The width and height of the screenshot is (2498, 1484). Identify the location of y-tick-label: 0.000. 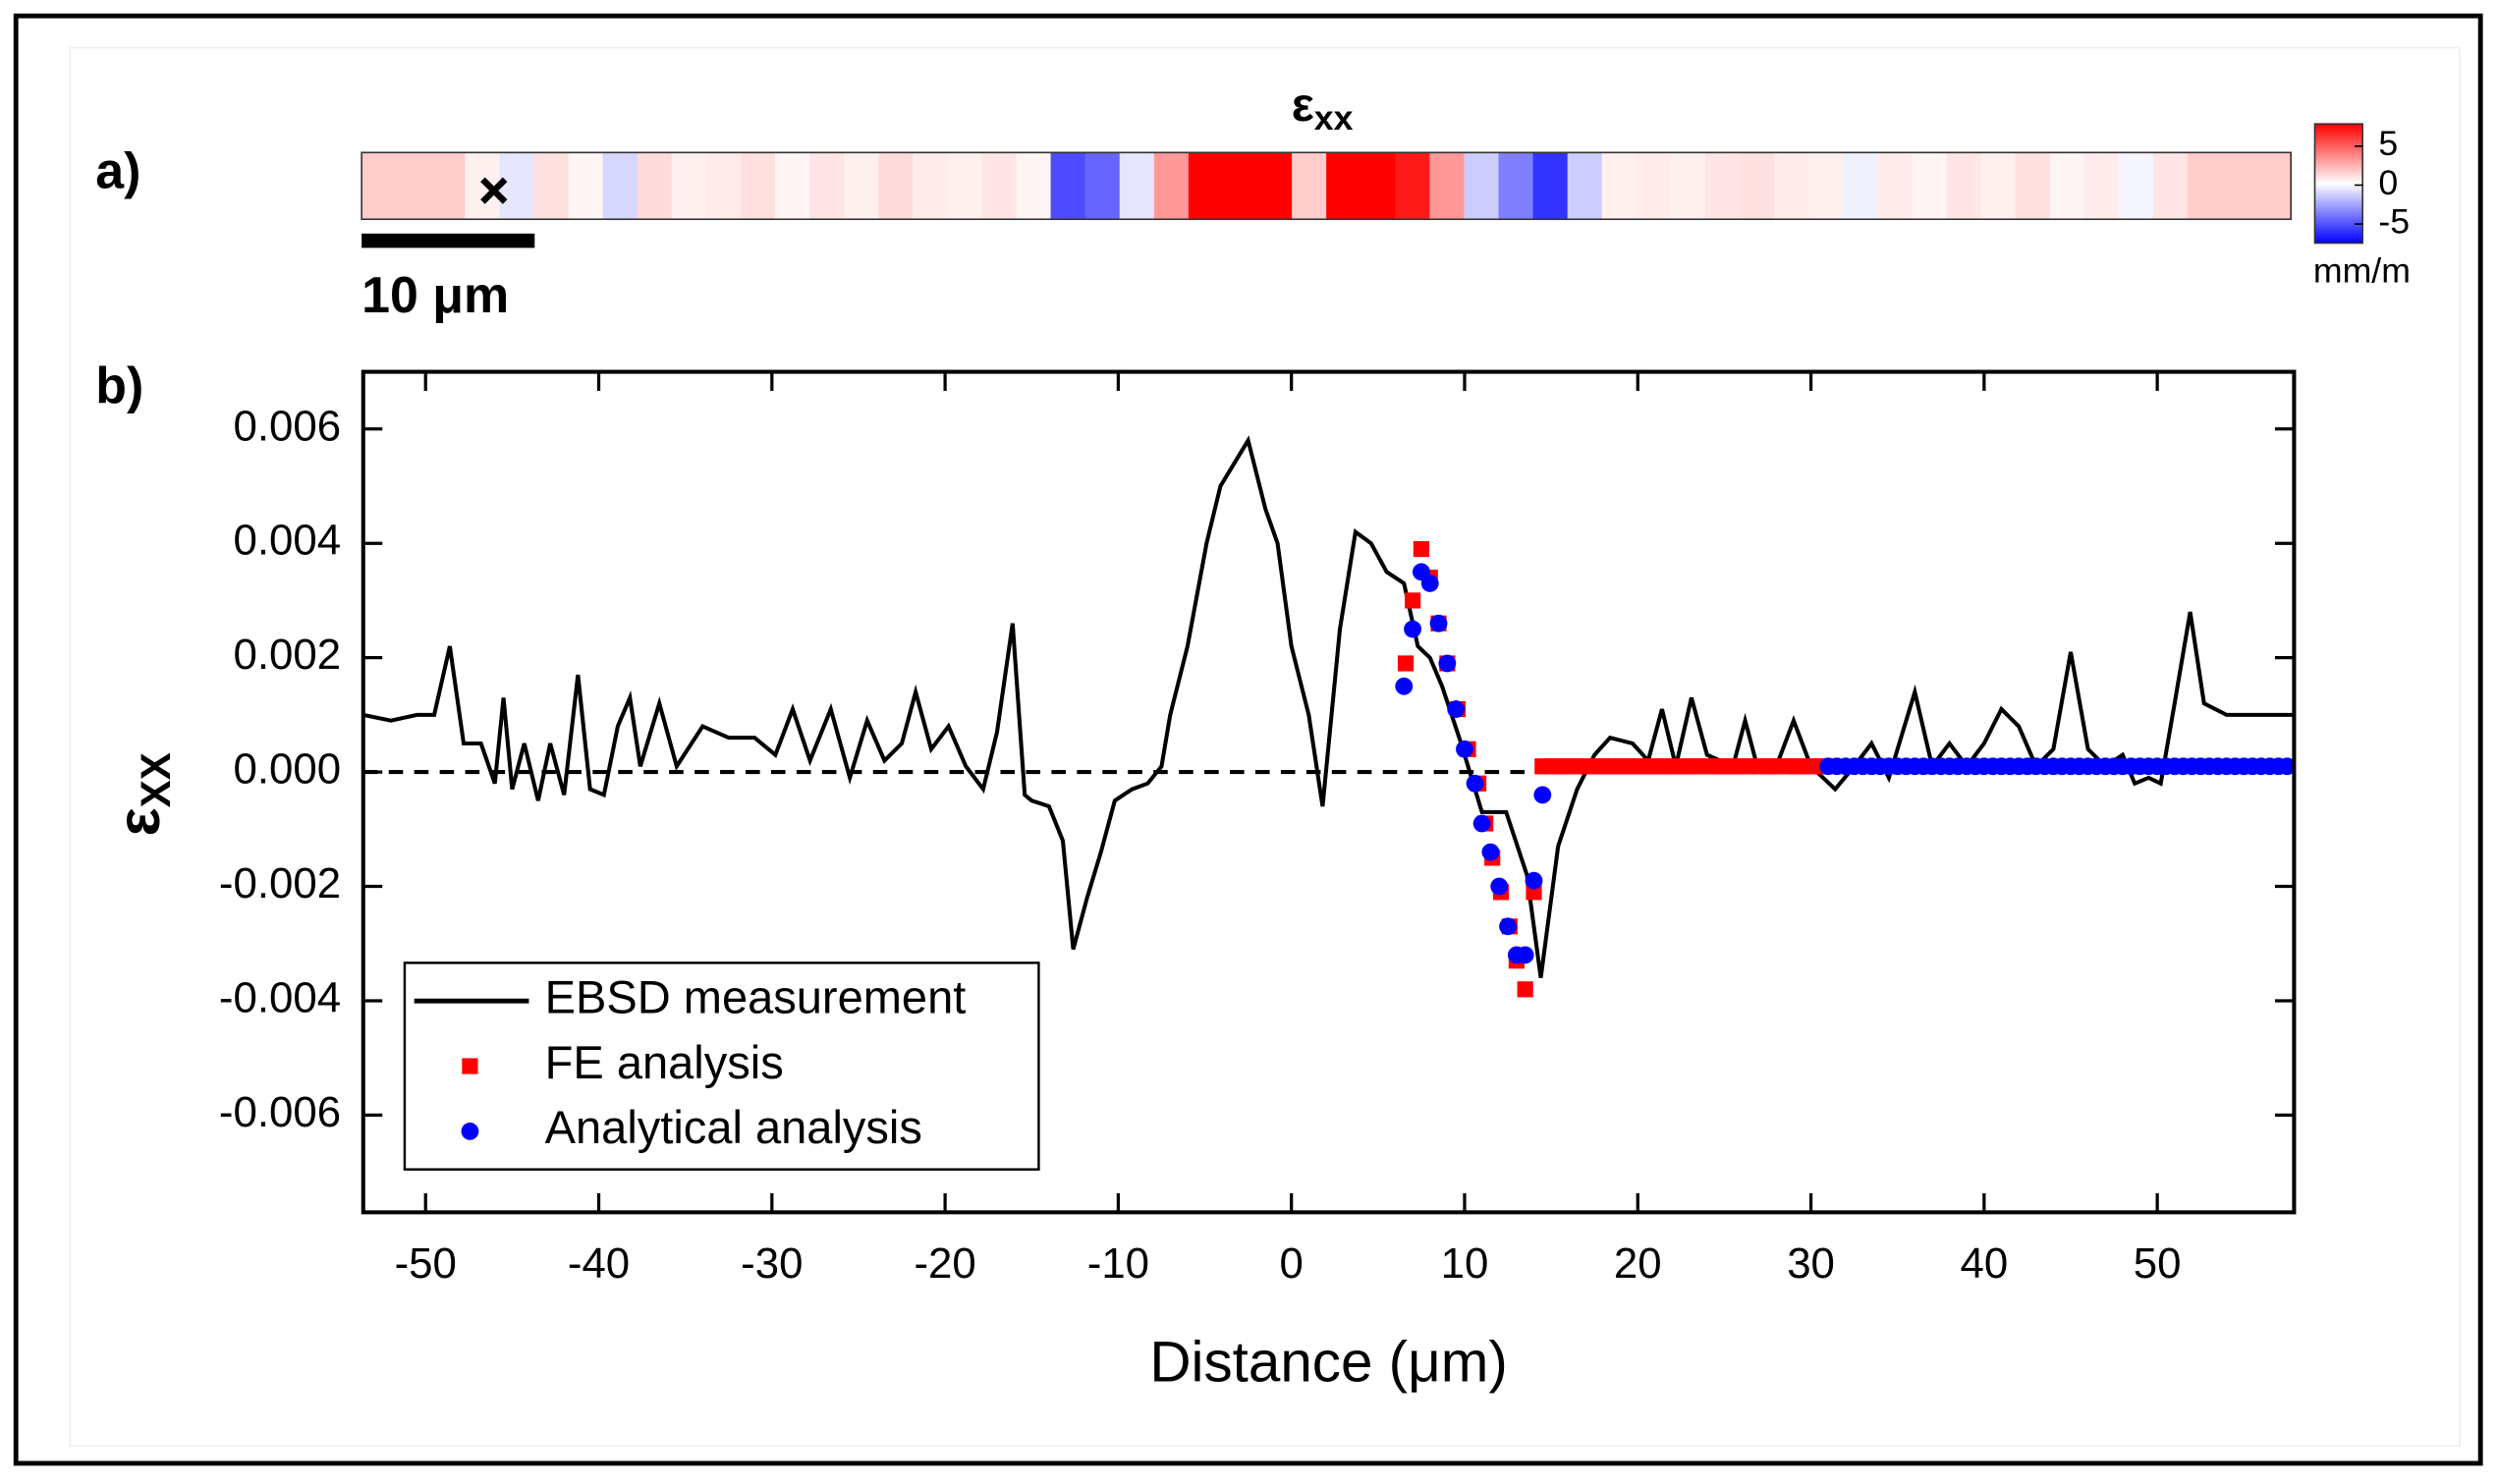
(288, 769).